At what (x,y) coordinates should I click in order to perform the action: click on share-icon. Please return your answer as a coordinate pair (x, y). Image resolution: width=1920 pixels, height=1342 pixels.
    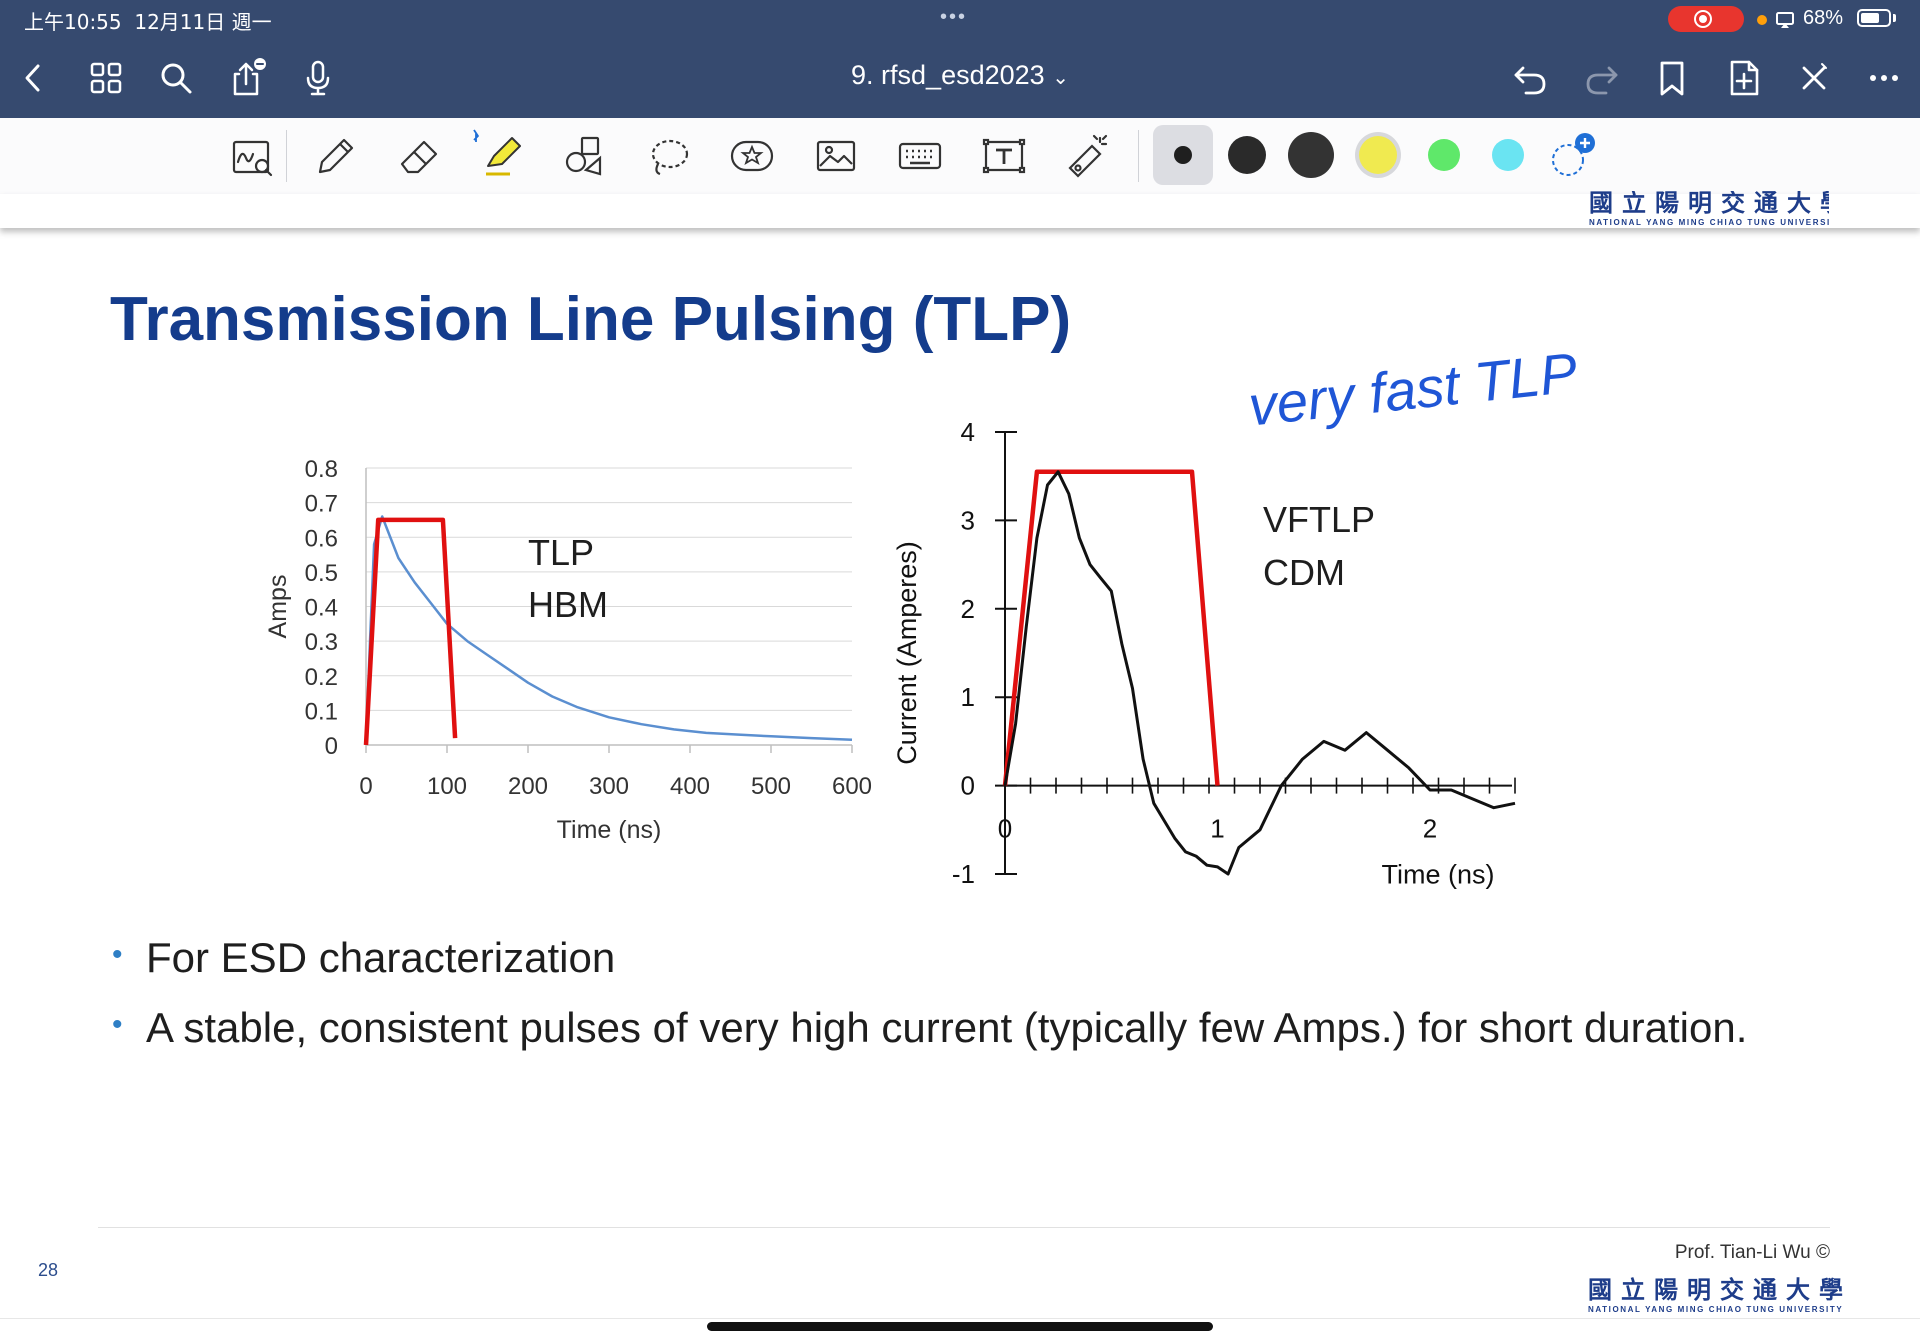
    Looking at the image, I should click on (246, 78).